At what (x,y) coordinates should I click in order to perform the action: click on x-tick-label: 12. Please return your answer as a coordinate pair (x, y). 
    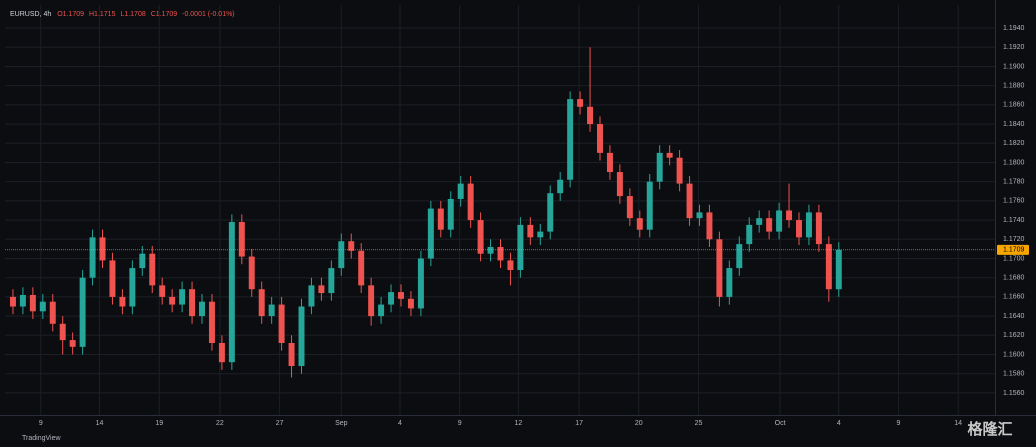
    Looking at the image, I should click on (519, 423).